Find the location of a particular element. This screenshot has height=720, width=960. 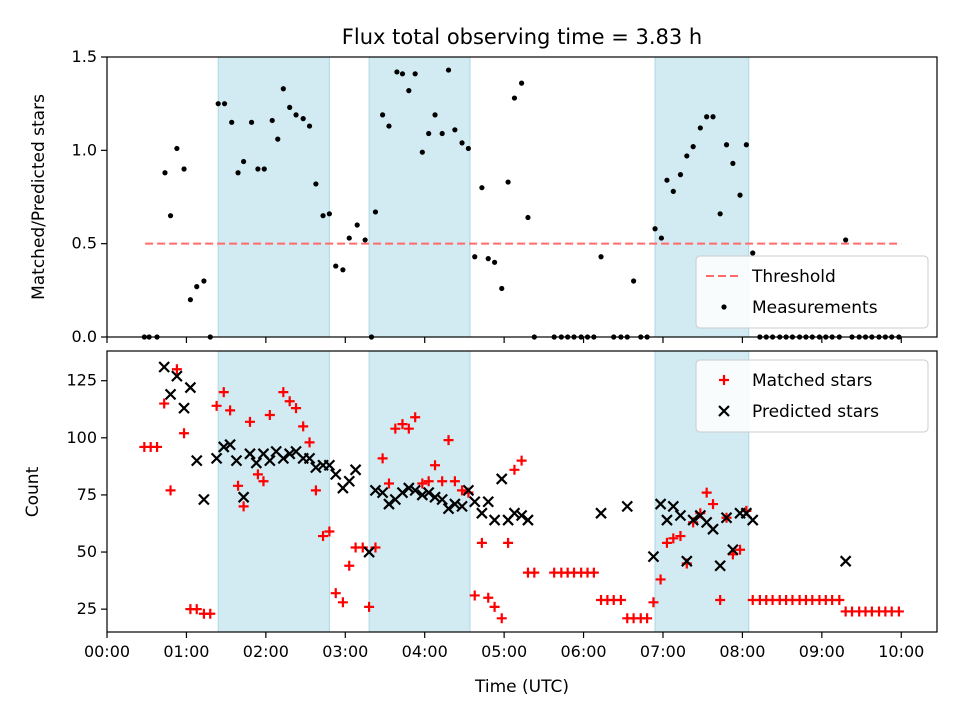

y-tick-label: 100 is located at coordinates (81, 437).